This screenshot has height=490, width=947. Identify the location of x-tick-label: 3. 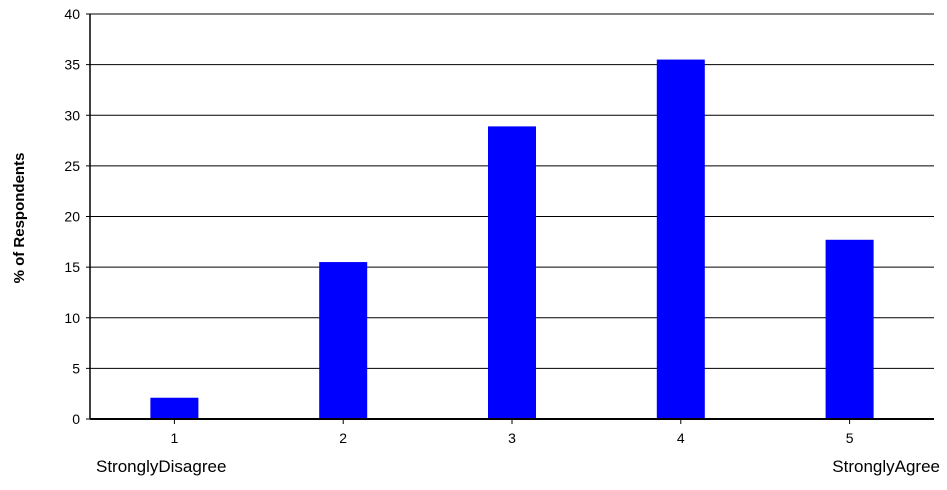
(512, 438).